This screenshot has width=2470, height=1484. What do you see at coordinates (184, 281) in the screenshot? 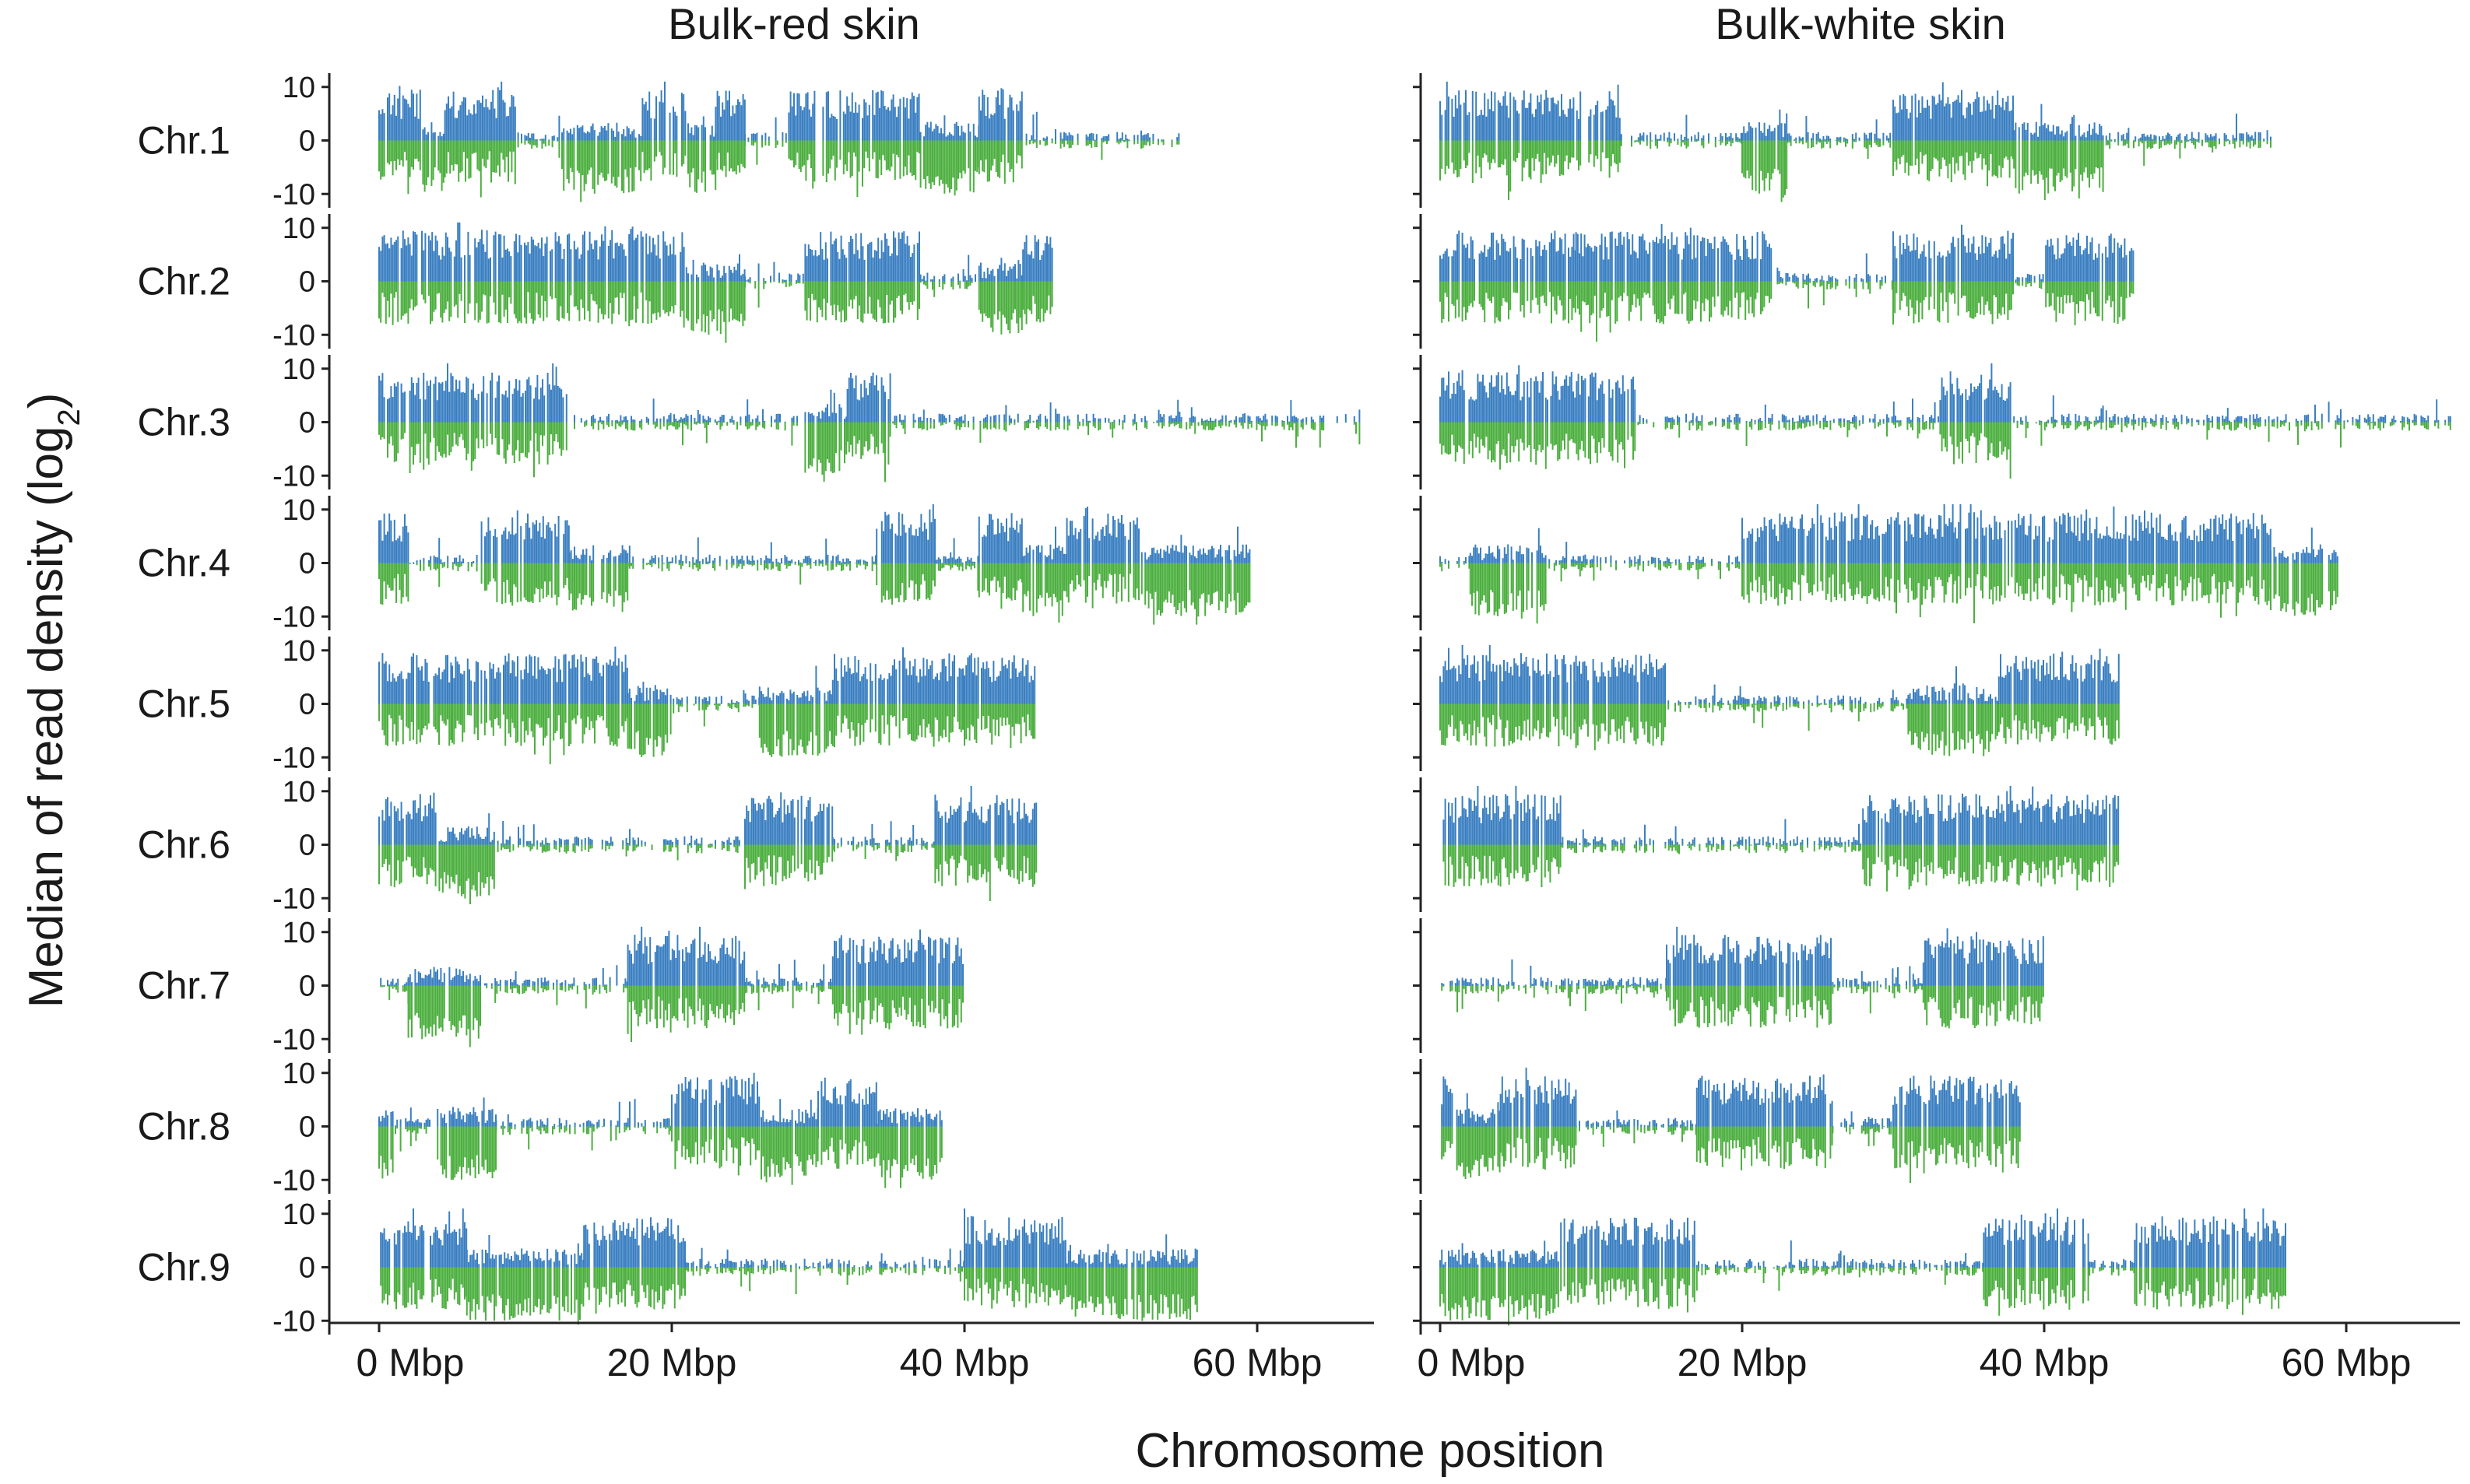
I see `row-label: Chr.2` at bounding box center [184, 281].